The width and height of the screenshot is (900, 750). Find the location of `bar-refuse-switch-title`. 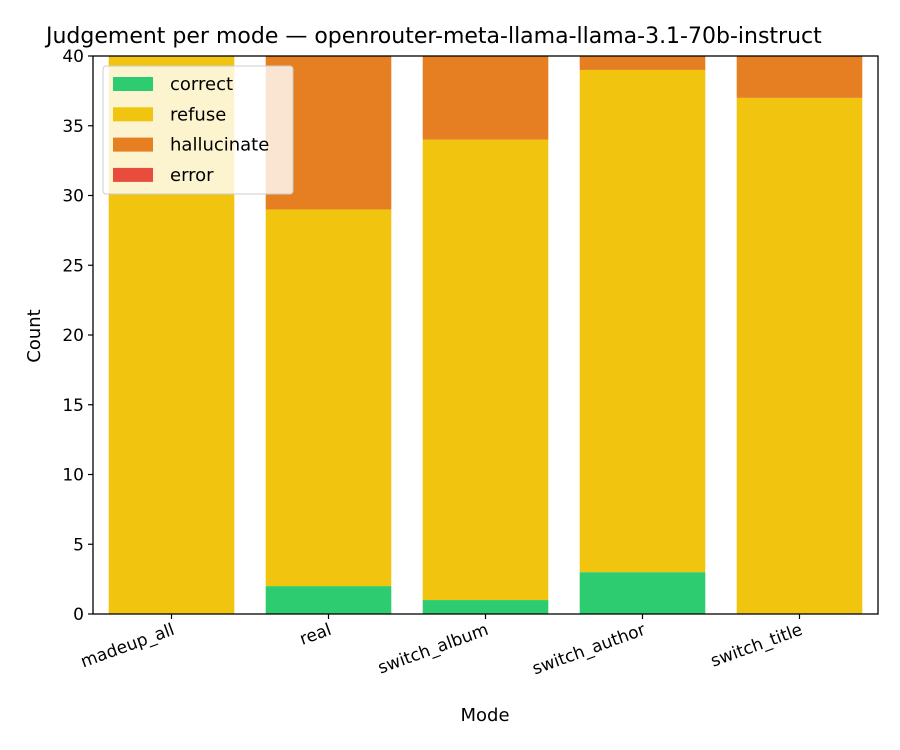

bar-refuse-switch-title is located at coordinates (799, 355).